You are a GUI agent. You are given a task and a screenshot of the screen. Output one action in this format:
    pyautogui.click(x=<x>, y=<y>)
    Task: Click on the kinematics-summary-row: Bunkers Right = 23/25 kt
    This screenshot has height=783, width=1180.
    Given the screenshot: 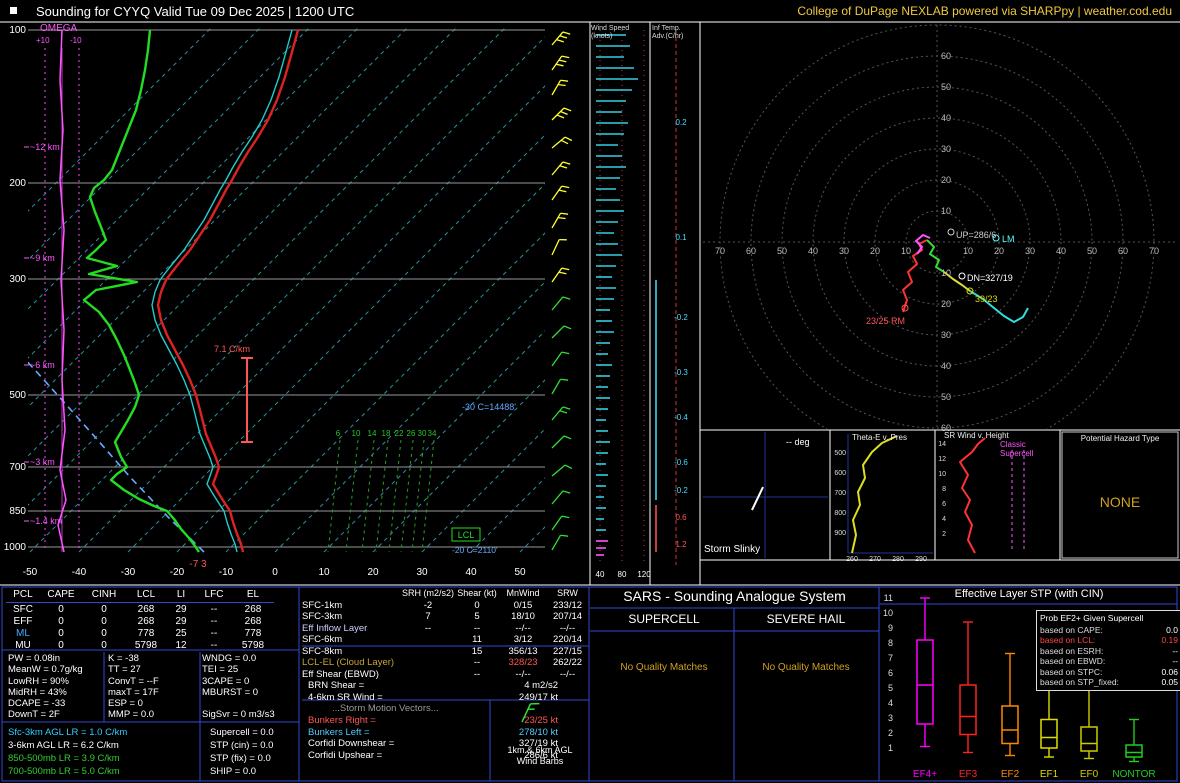 What is the action you would take?
    pyautogui.click(x=433, y=721)
    